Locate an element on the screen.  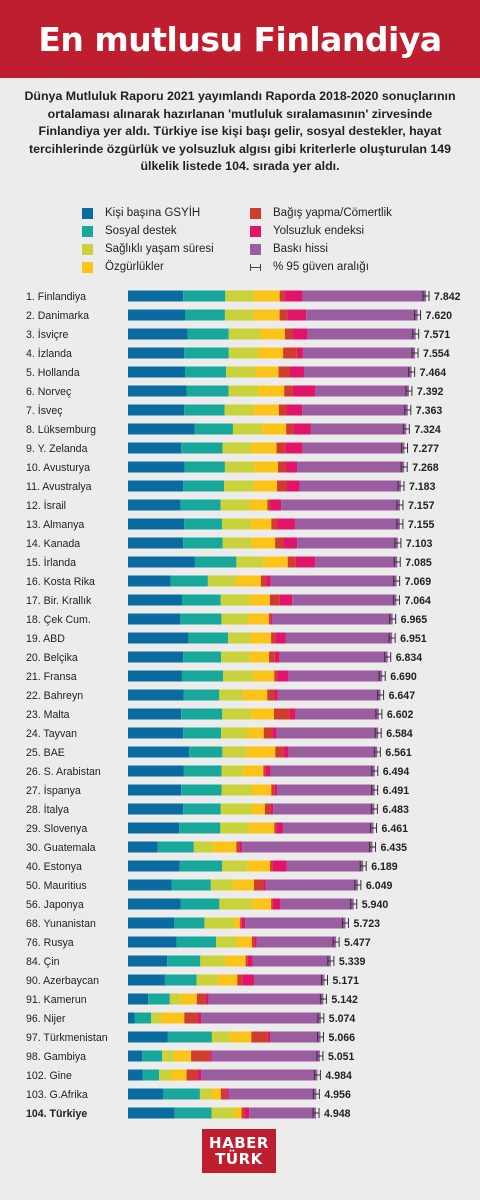
logo-line-1: HABER is located at coordinates (239, 1143).